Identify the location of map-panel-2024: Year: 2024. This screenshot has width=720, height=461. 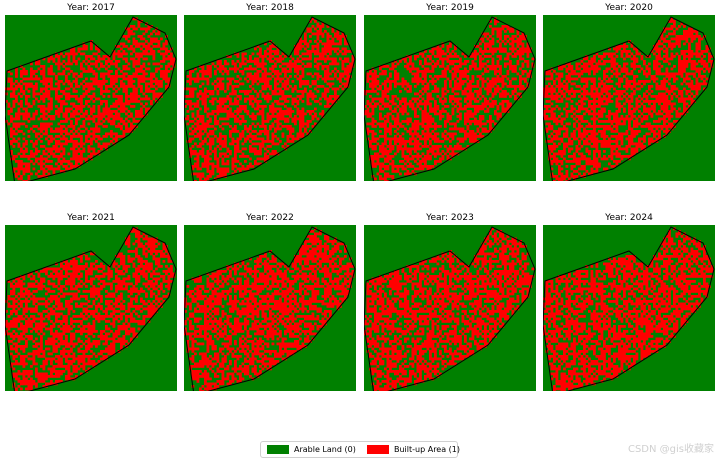
(629, 302).